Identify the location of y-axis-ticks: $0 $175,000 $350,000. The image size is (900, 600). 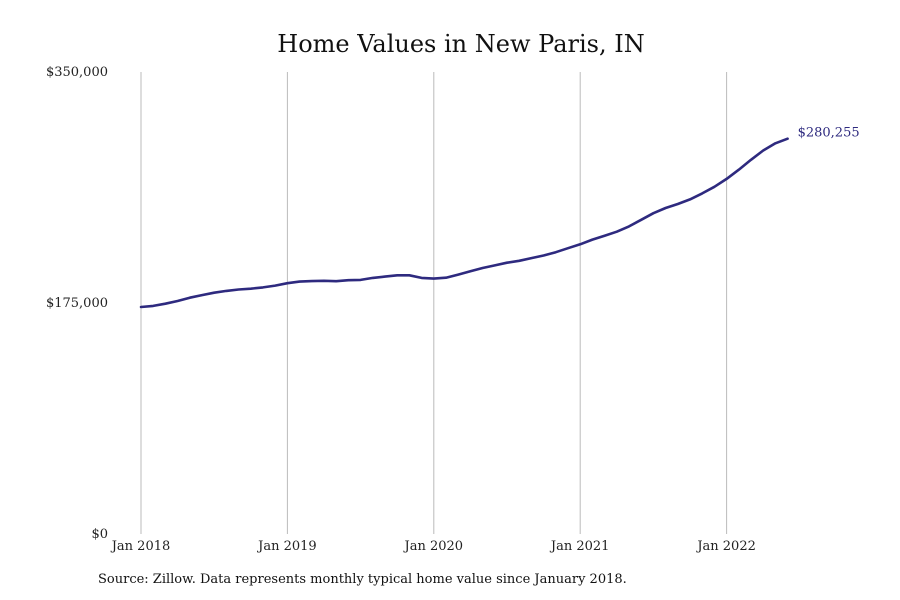
(77, 303).